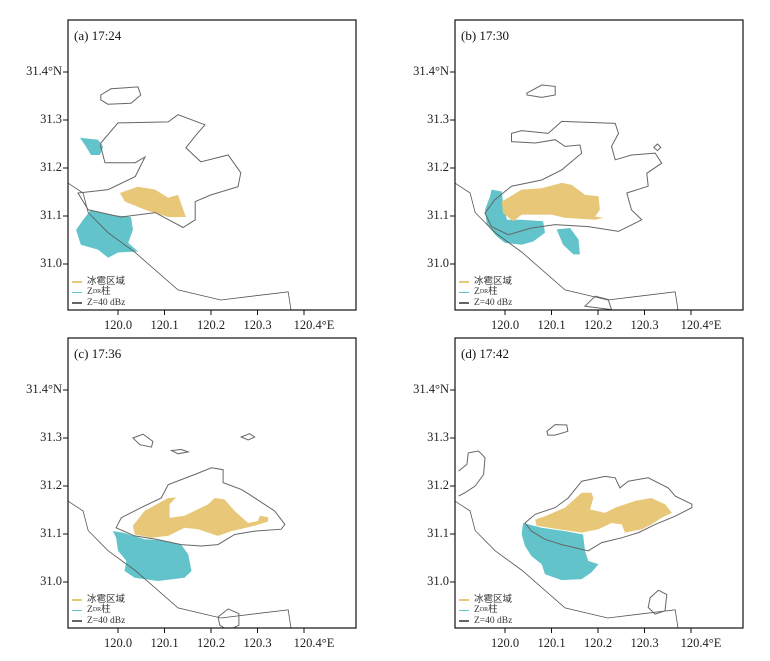  What do you see at coordinates (81, 353) in the screenshot?
I see `panel-label: (c)` at bounding box center [81, 353].